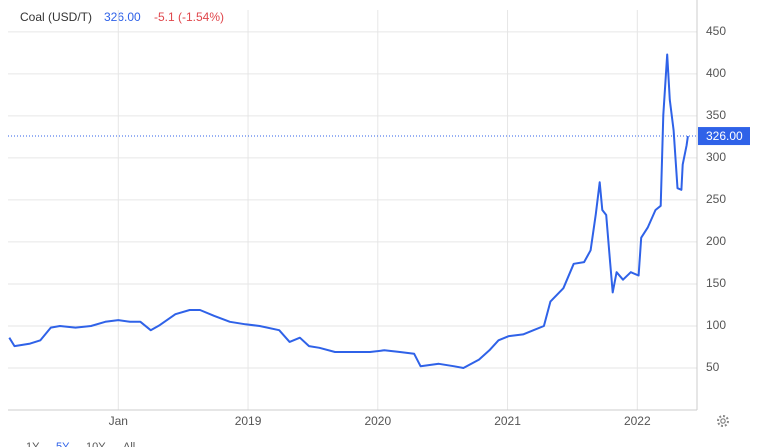 This screenshot has width=758, height=447. What do you see at coordinates (637, 421) in the screenshot?
I see `x-tick-label: 2022` at bounding box center [637, 421].